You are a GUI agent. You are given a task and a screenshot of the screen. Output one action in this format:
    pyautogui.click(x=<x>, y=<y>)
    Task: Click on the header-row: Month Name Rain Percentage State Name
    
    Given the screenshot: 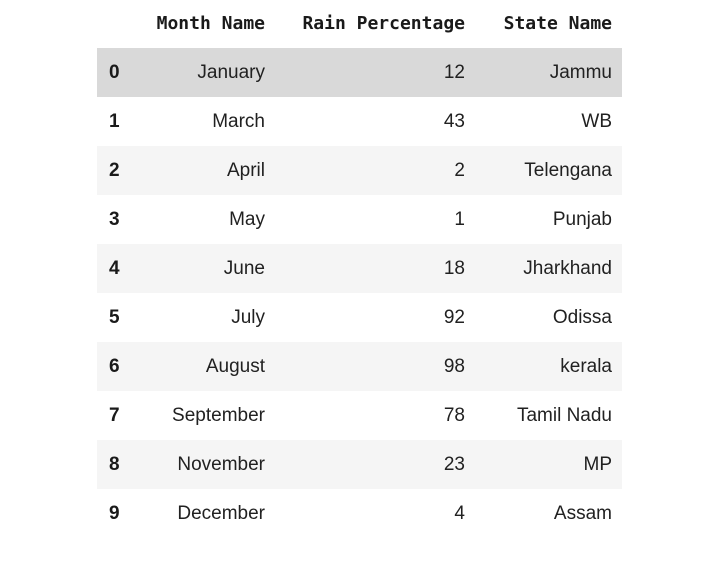 What is the action you would take?
    pyautogui.click(x=359, y=24)
    